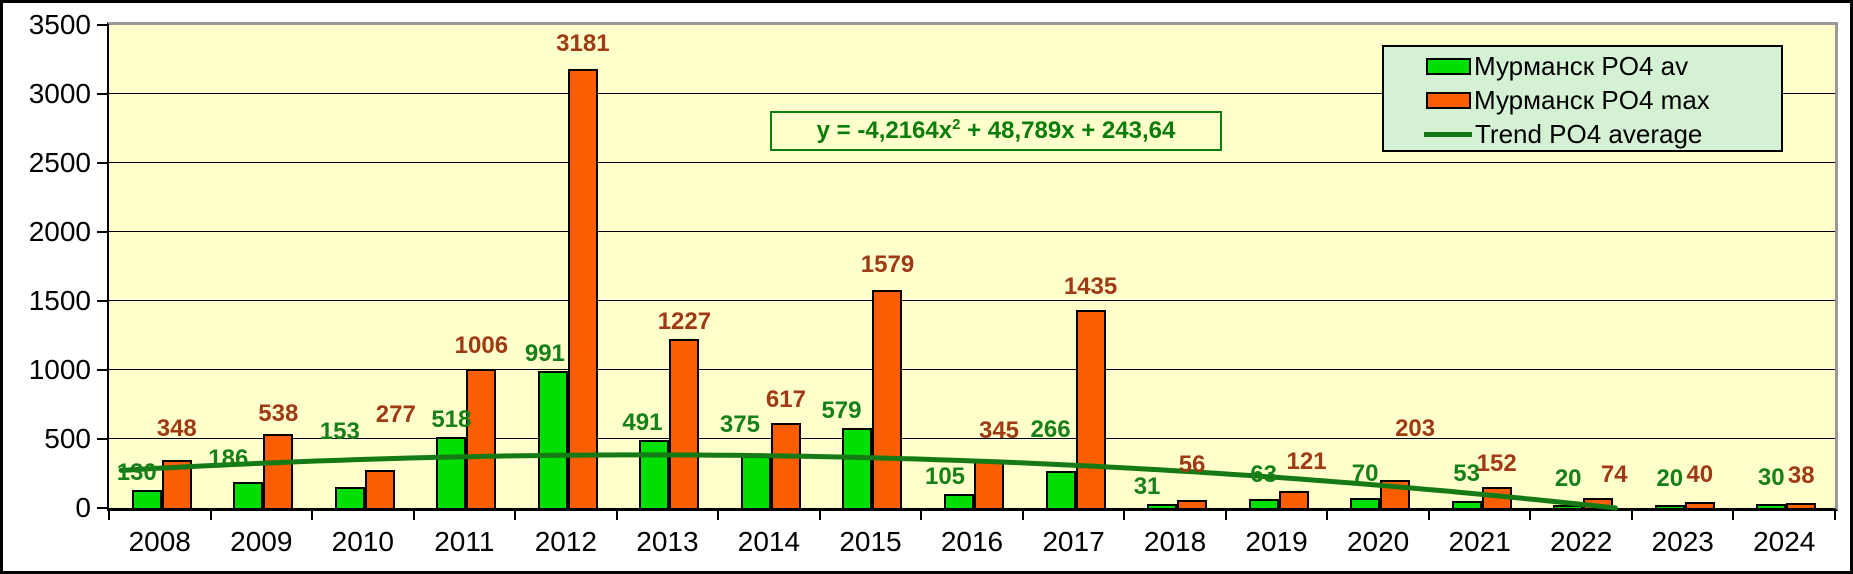  I want to click on x-axis-label-2013: 2013, so click(667, 541).